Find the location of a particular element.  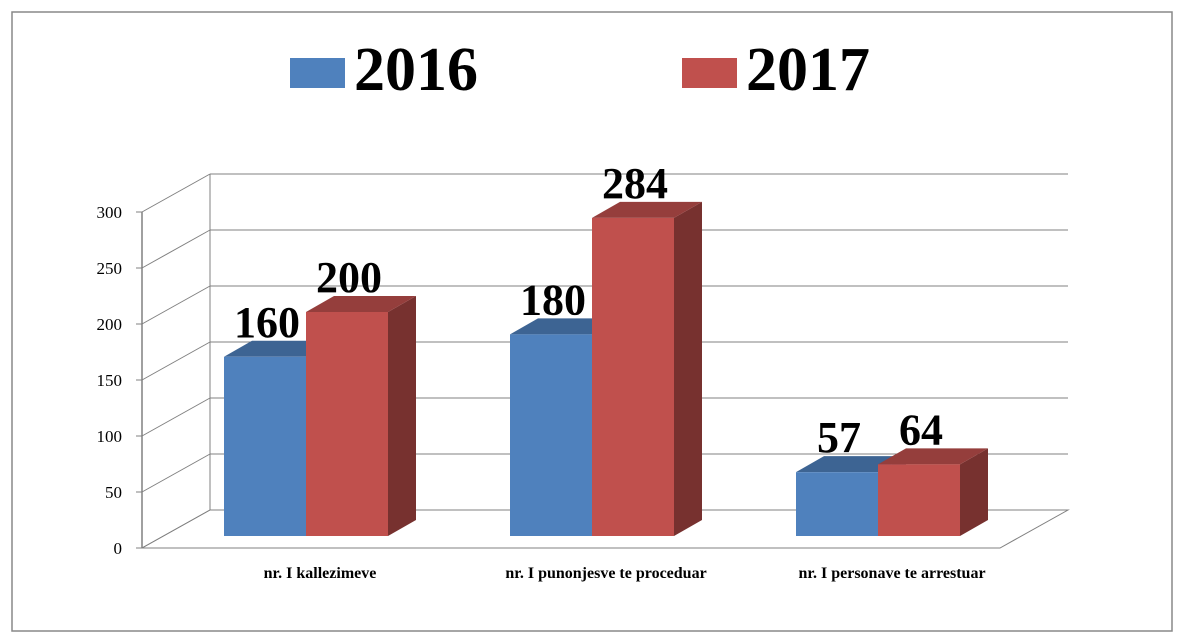

y-tick-label: 50 is located at coordinates (113, 492).